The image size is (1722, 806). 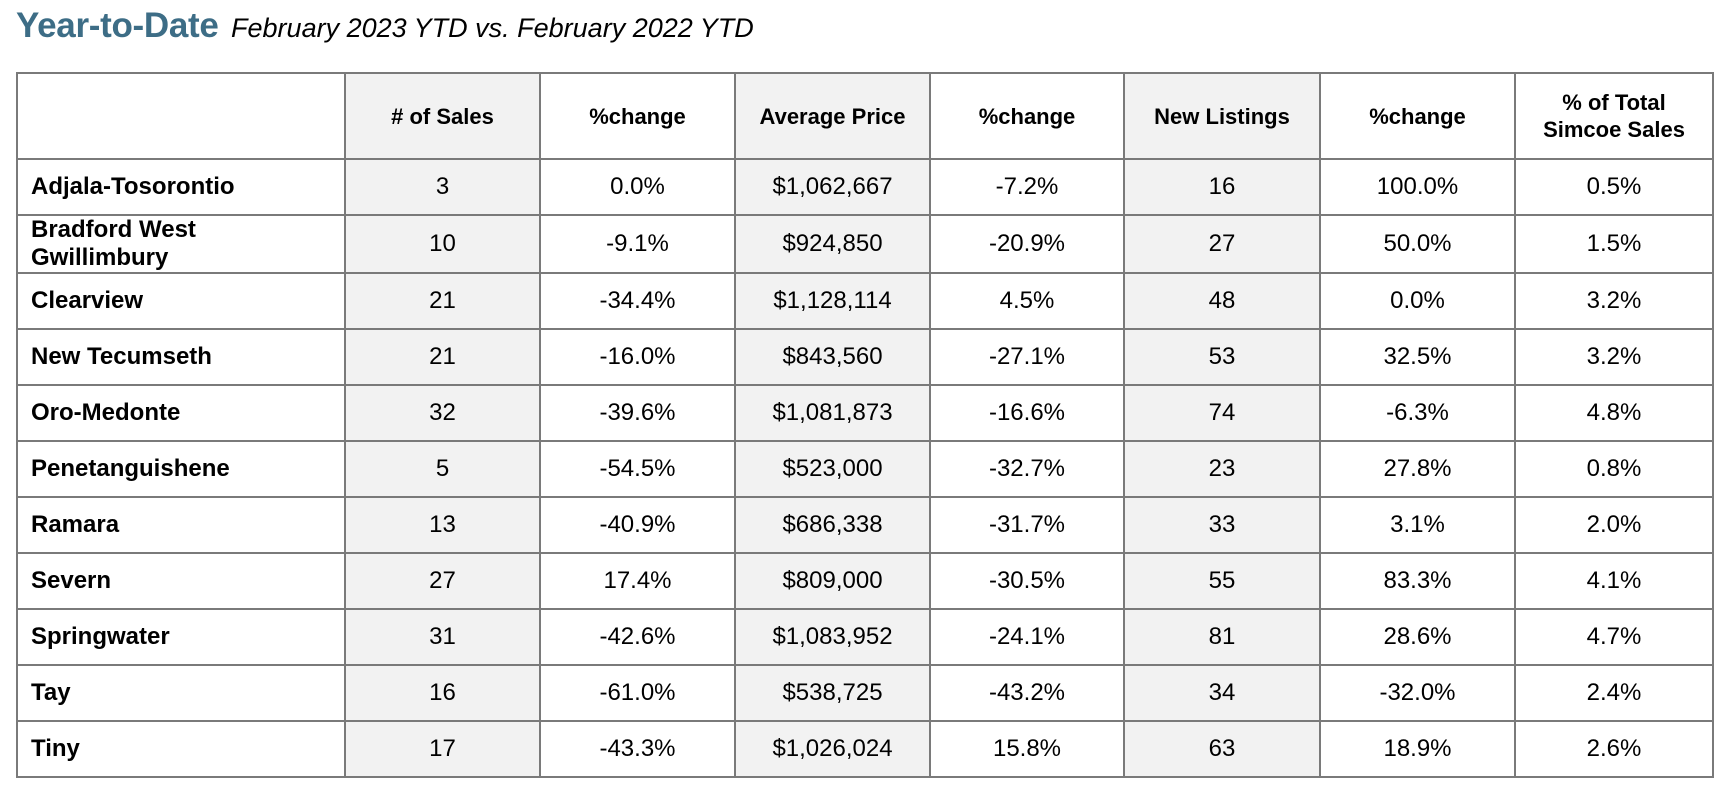 What do you see at coordinates (492, 28) in the screenshot?
I see `page-subtitle: February 2023 YTD vs. February 2022 YTD` at bounding box center [492, 28].